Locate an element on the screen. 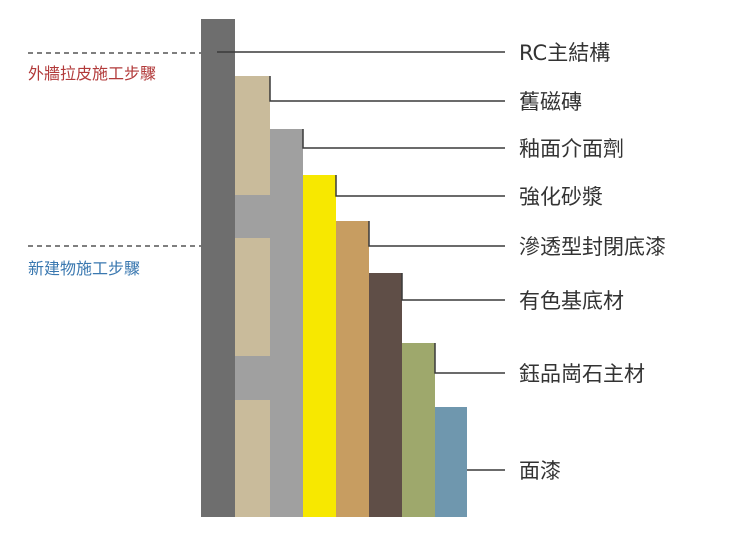  leader-old-tile is located at coordinates (387, 89).